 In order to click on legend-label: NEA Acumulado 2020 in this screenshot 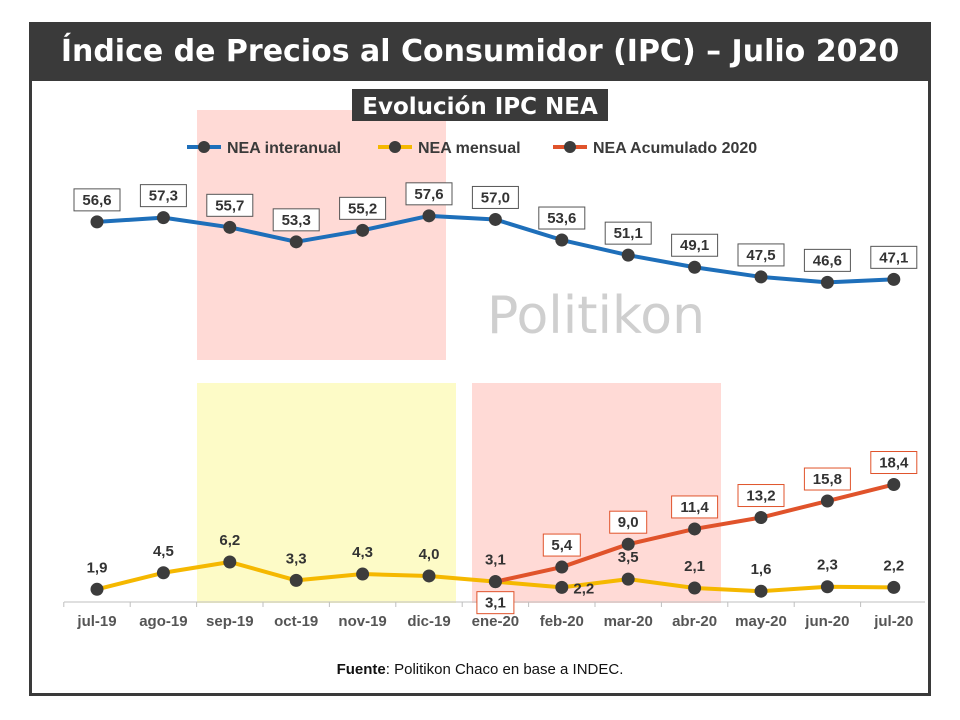, I will do `click(675, 148)`.